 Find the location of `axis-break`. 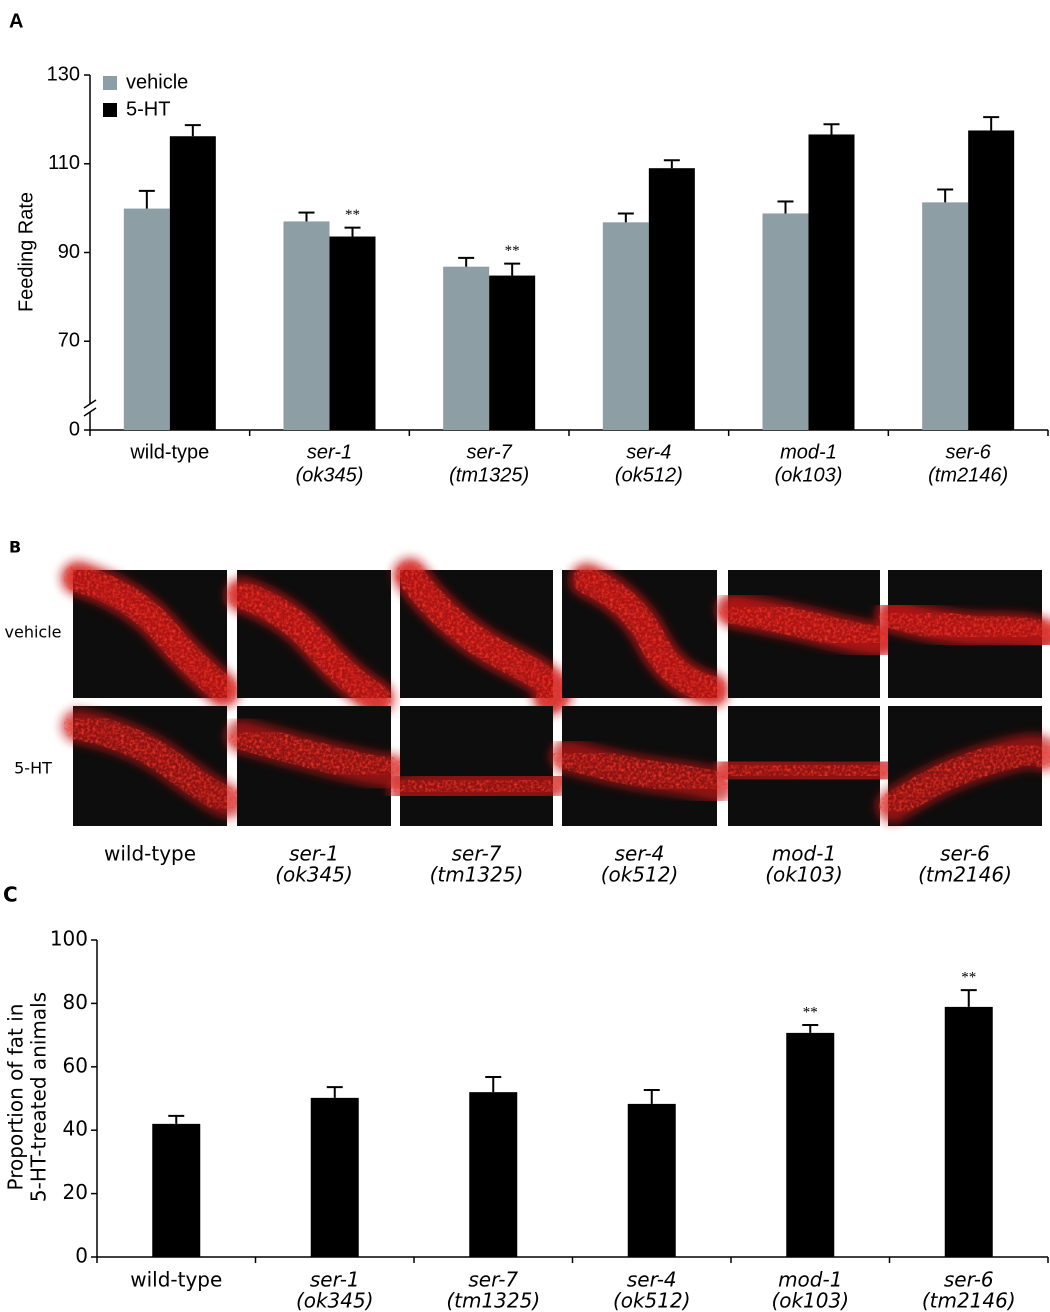

axis-break is located at coordinates (90, 404).